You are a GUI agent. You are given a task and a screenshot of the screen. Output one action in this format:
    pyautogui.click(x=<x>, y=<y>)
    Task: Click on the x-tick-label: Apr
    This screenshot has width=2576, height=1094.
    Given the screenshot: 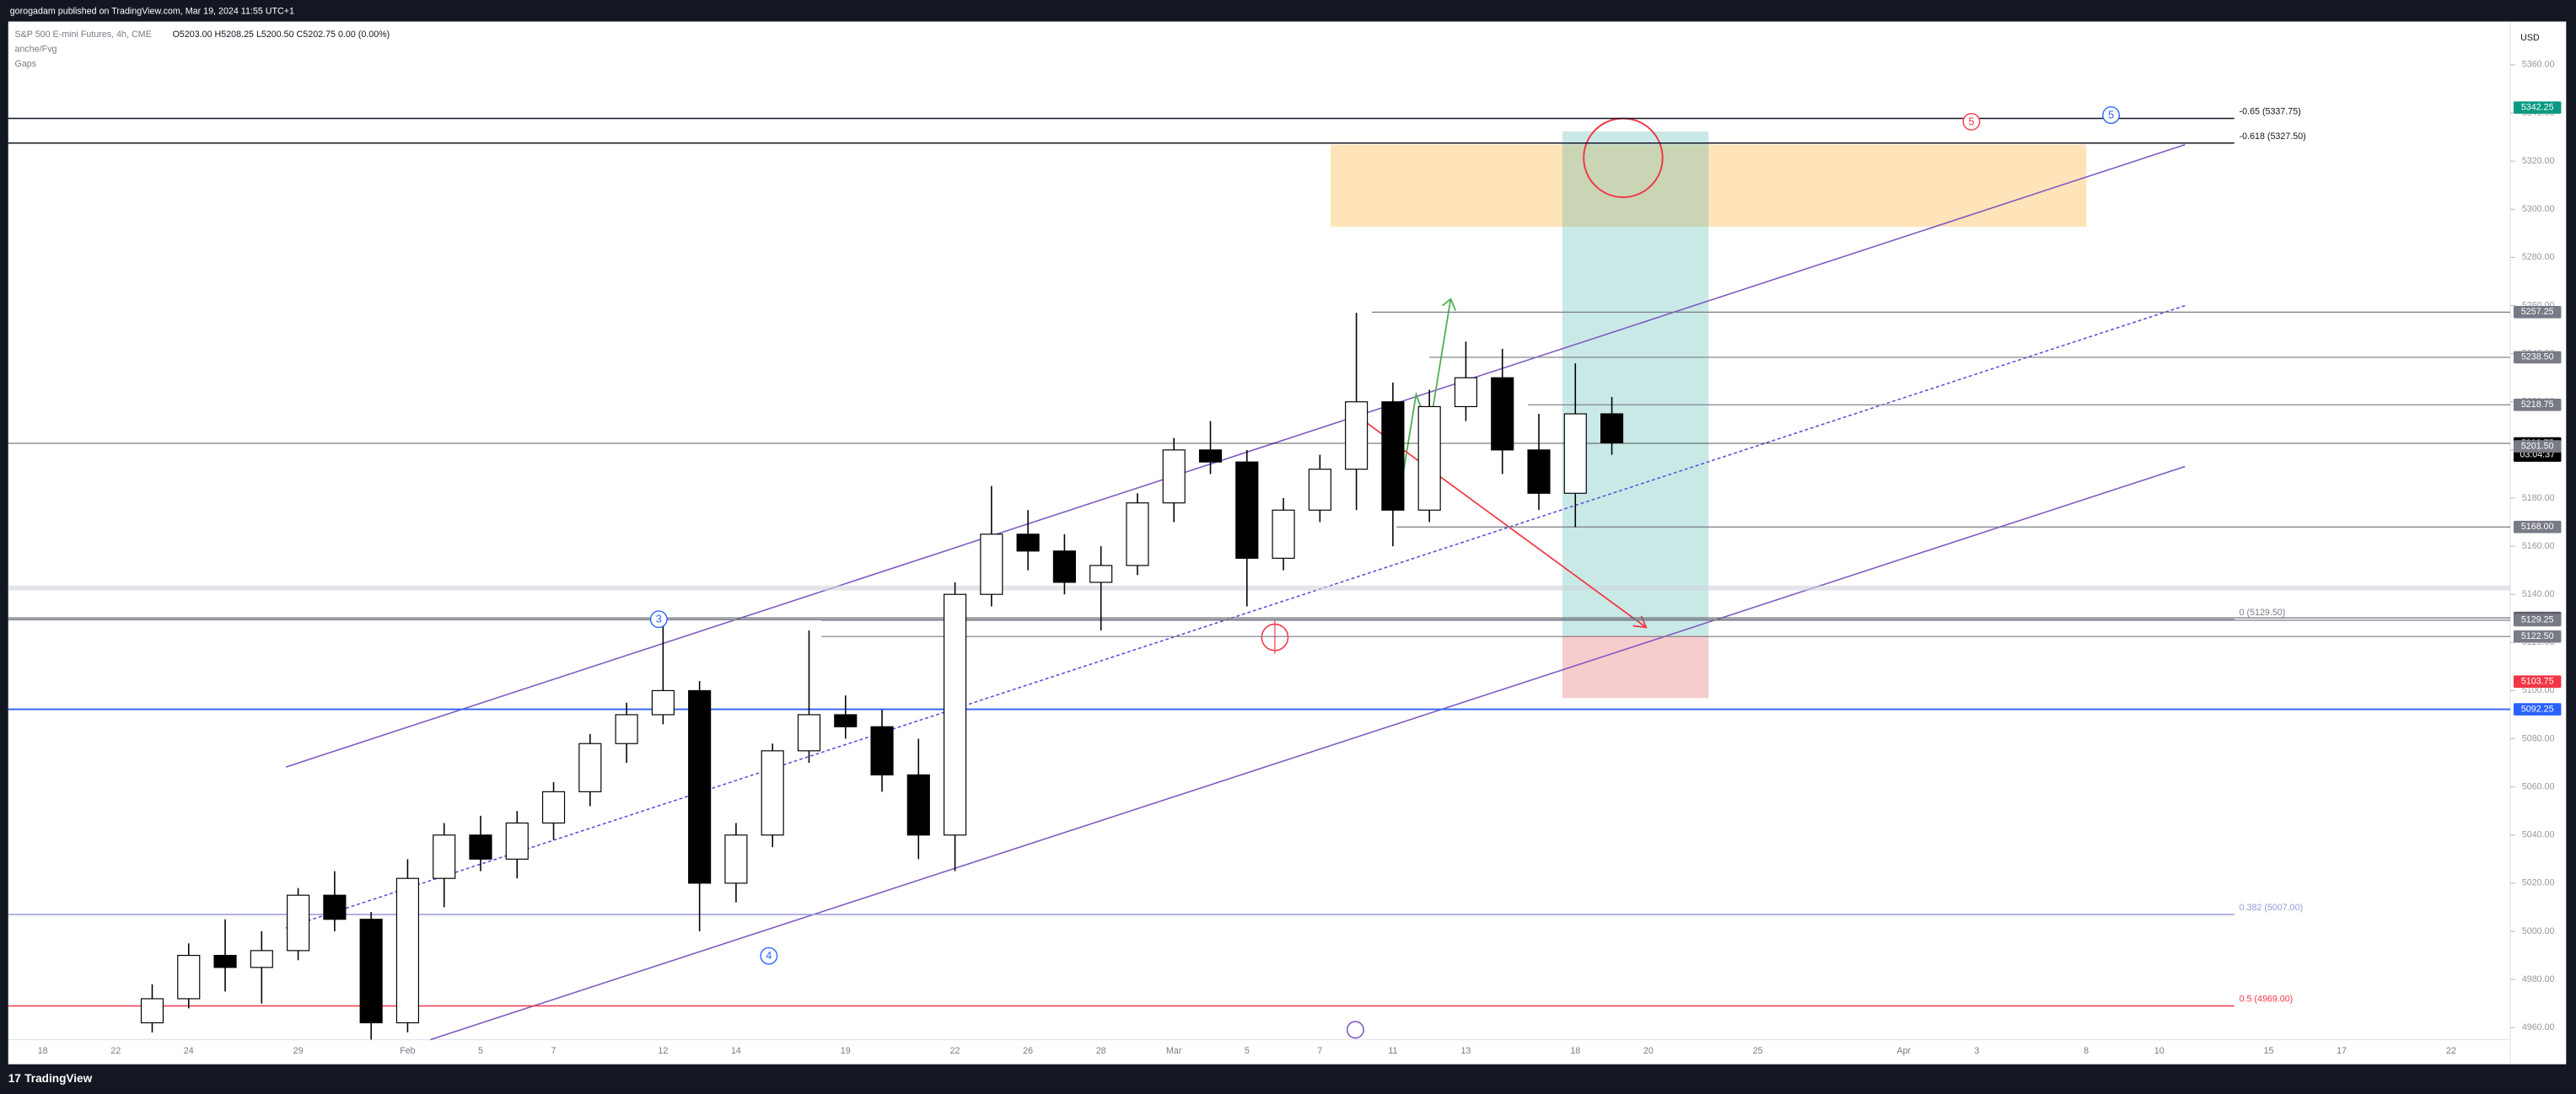 What is the action you would take?
    pyautogui.click(x=1903, y=1051)
    